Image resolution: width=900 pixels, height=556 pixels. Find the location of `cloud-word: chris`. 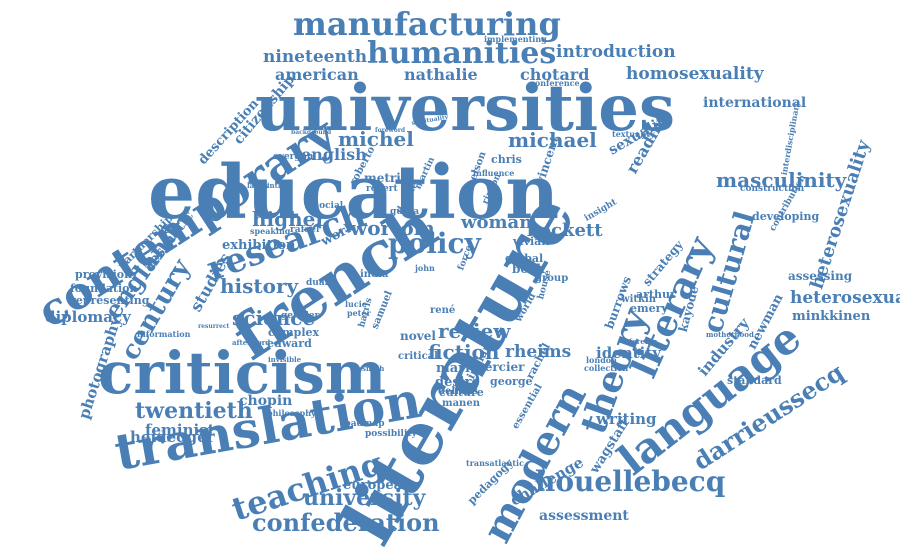

cloud-word: chris is located at coordinates (506, 160).